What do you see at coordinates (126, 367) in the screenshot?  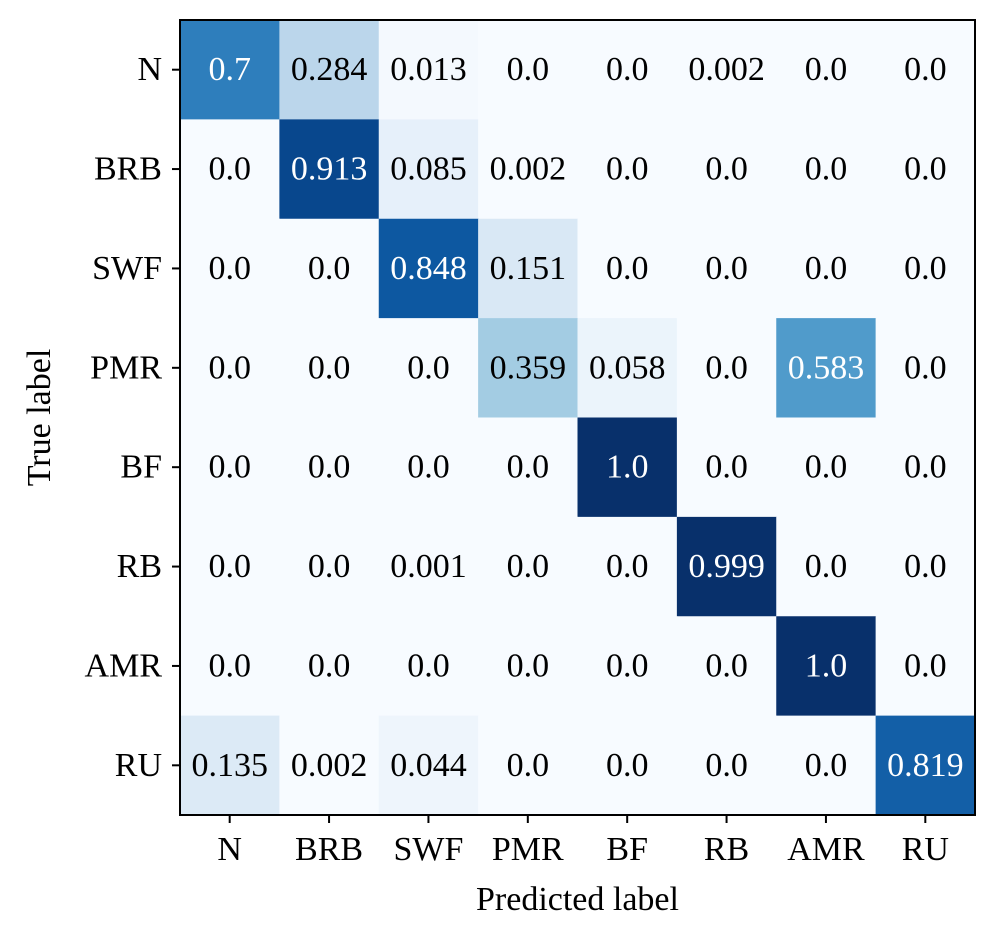 I see `y-tick-label: PMR` at bounding box center [126, 367].